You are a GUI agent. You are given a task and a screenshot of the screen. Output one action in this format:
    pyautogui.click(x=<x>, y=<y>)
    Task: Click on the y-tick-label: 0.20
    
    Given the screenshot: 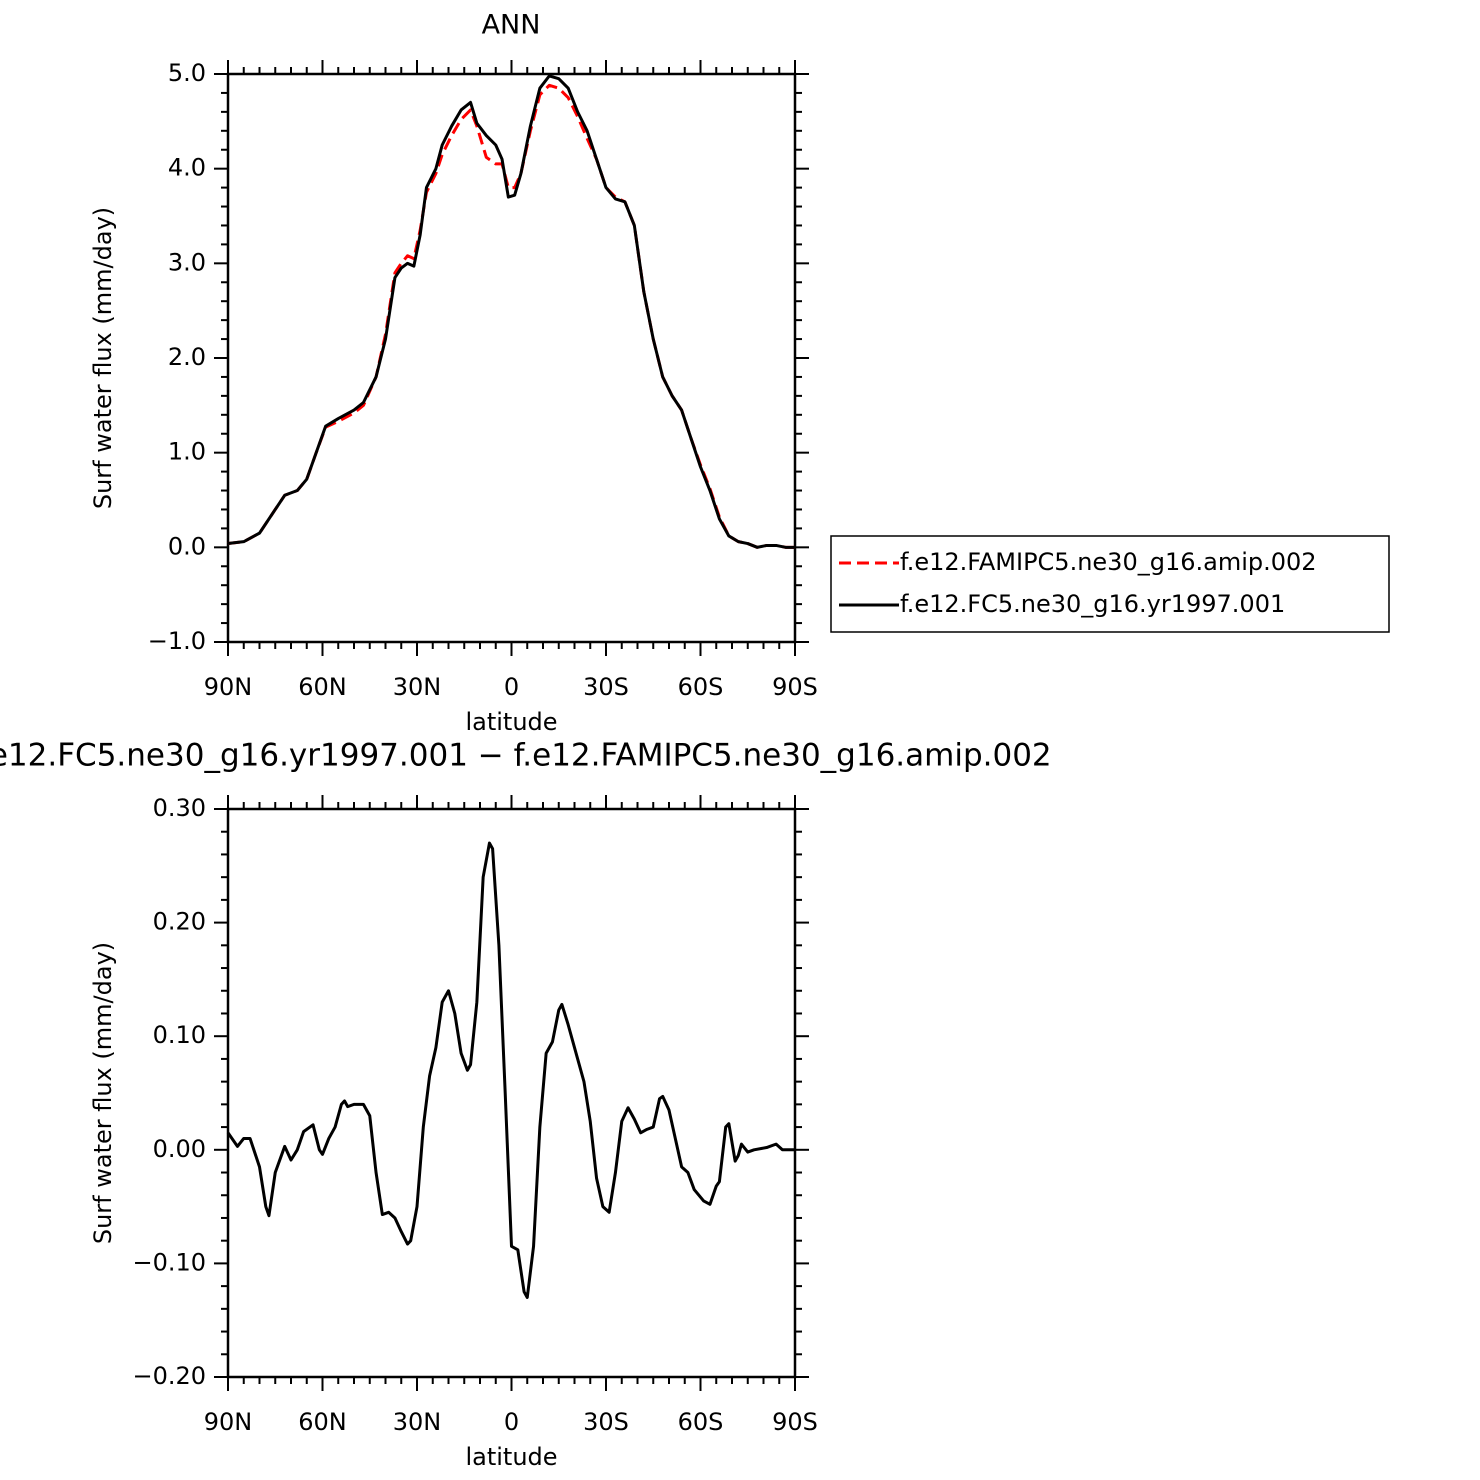 What is the action you would take?
    pyautogui.click(x=179, y=922)
    